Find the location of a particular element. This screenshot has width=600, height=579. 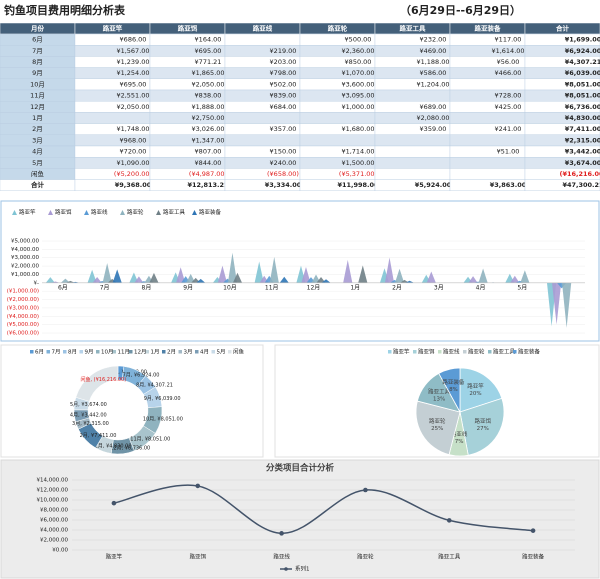

row-label: 8月 is located at coordinates (37, 62).